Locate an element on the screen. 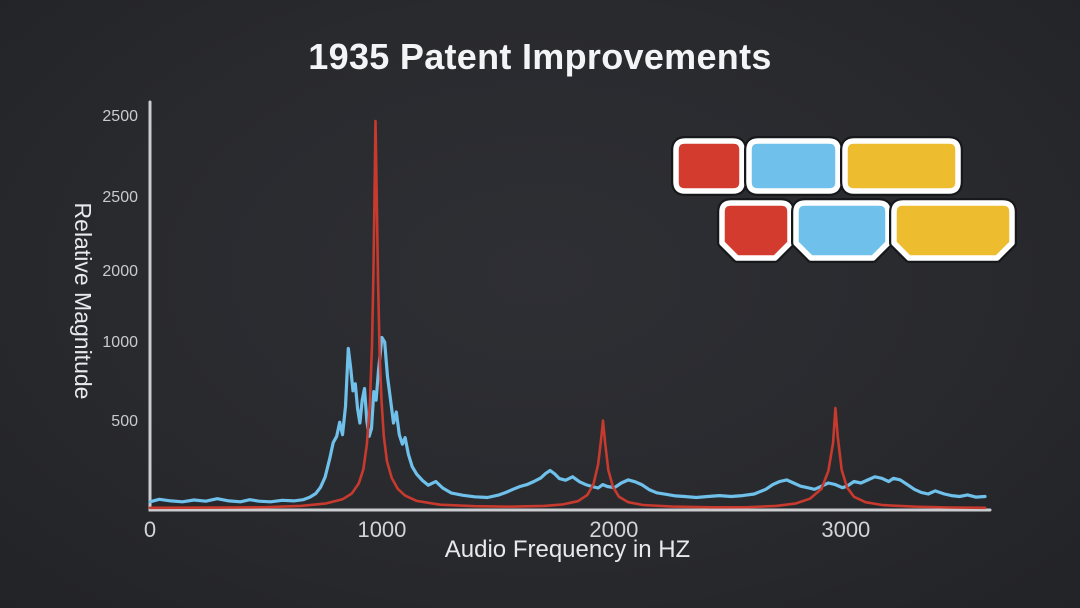 The height and width of the screenshot is (608, 1080). x-tick-label: 1000 is located at coordinates (381, 529).